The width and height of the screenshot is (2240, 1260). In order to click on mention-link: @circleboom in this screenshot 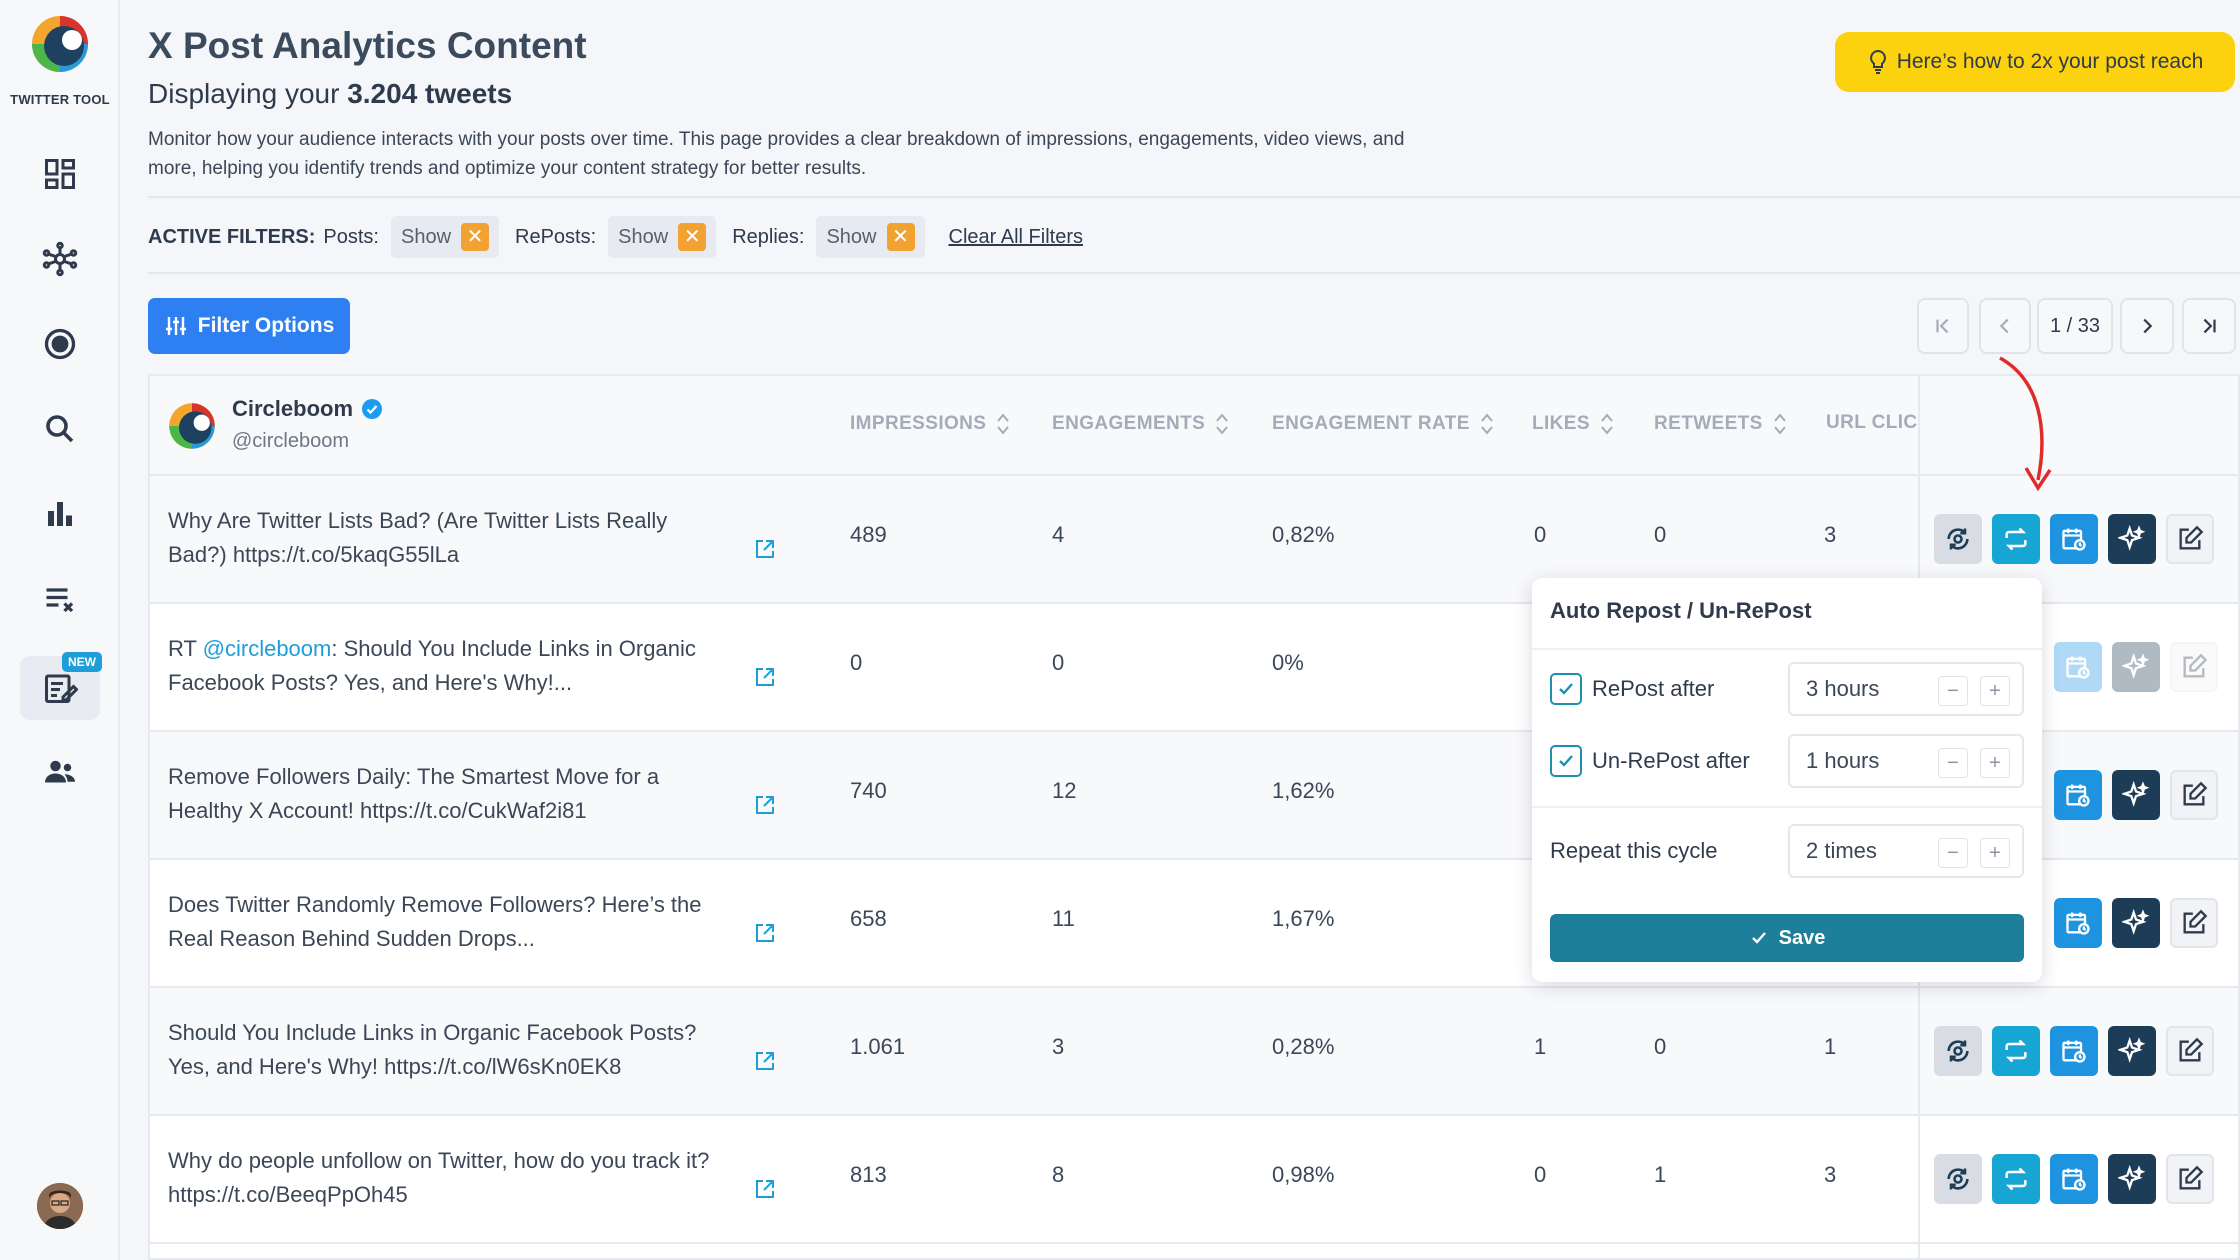, I will do `click(267, 648)`.